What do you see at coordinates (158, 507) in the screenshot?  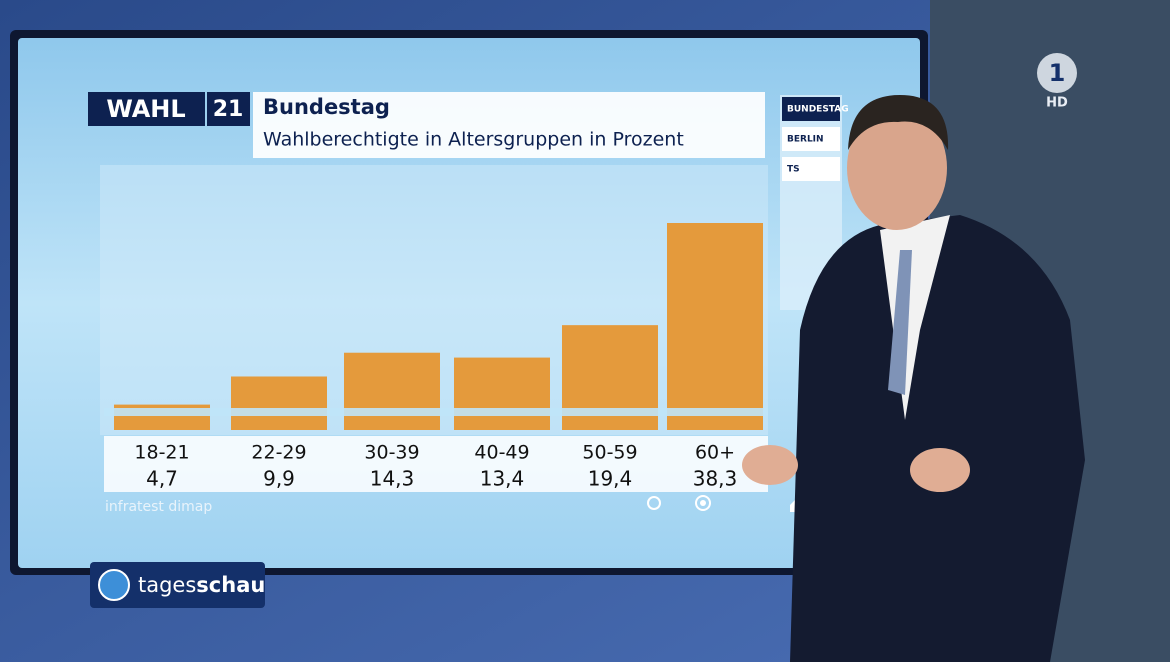 I see `source: infratest dimap` at bounding box center [158, 507].